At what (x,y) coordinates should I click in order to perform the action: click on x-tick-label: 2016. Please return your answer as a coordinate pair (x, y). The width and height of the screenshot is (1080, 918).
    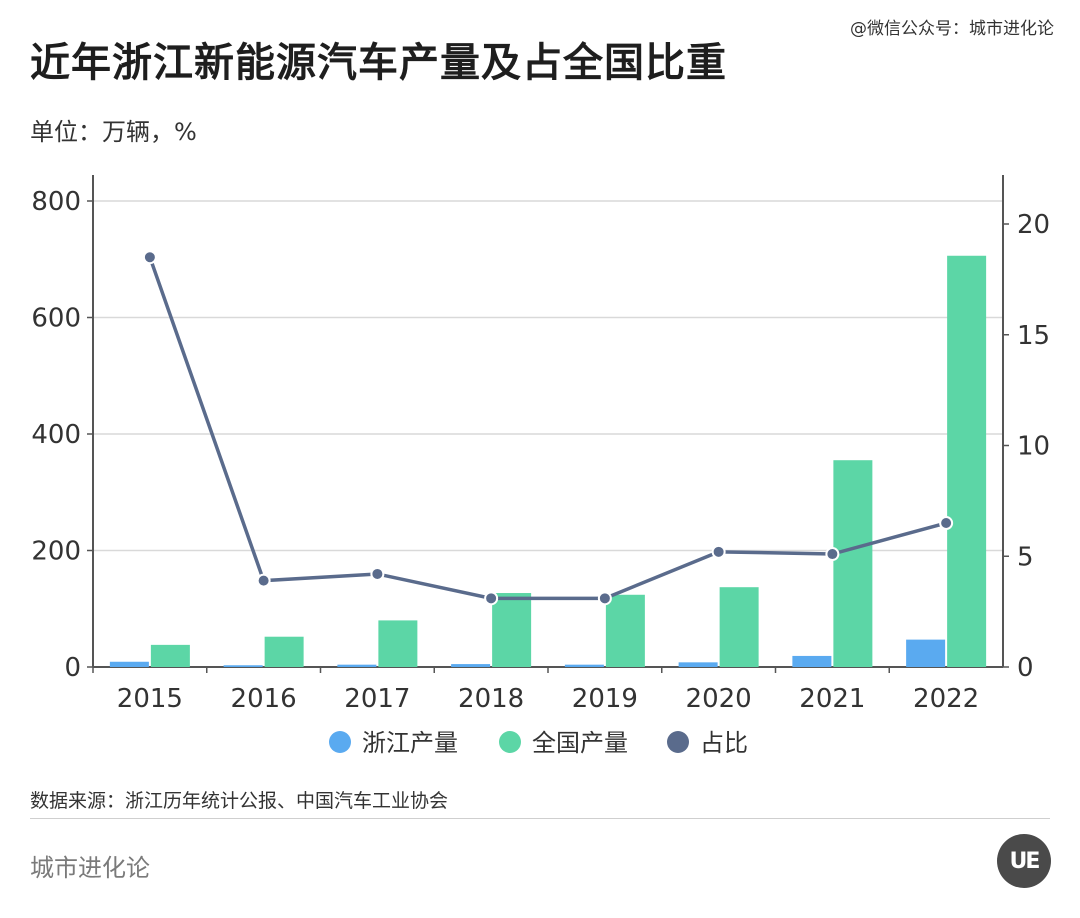
    Looking at the image, I should click on (264, 699).